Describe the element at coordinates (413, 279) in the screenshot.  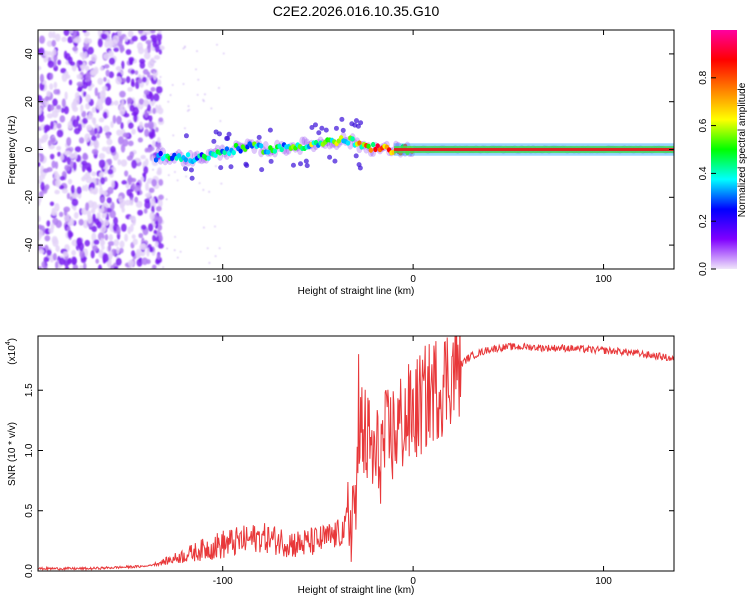
I see `spectrogram-xtick-label: 0` at that location.